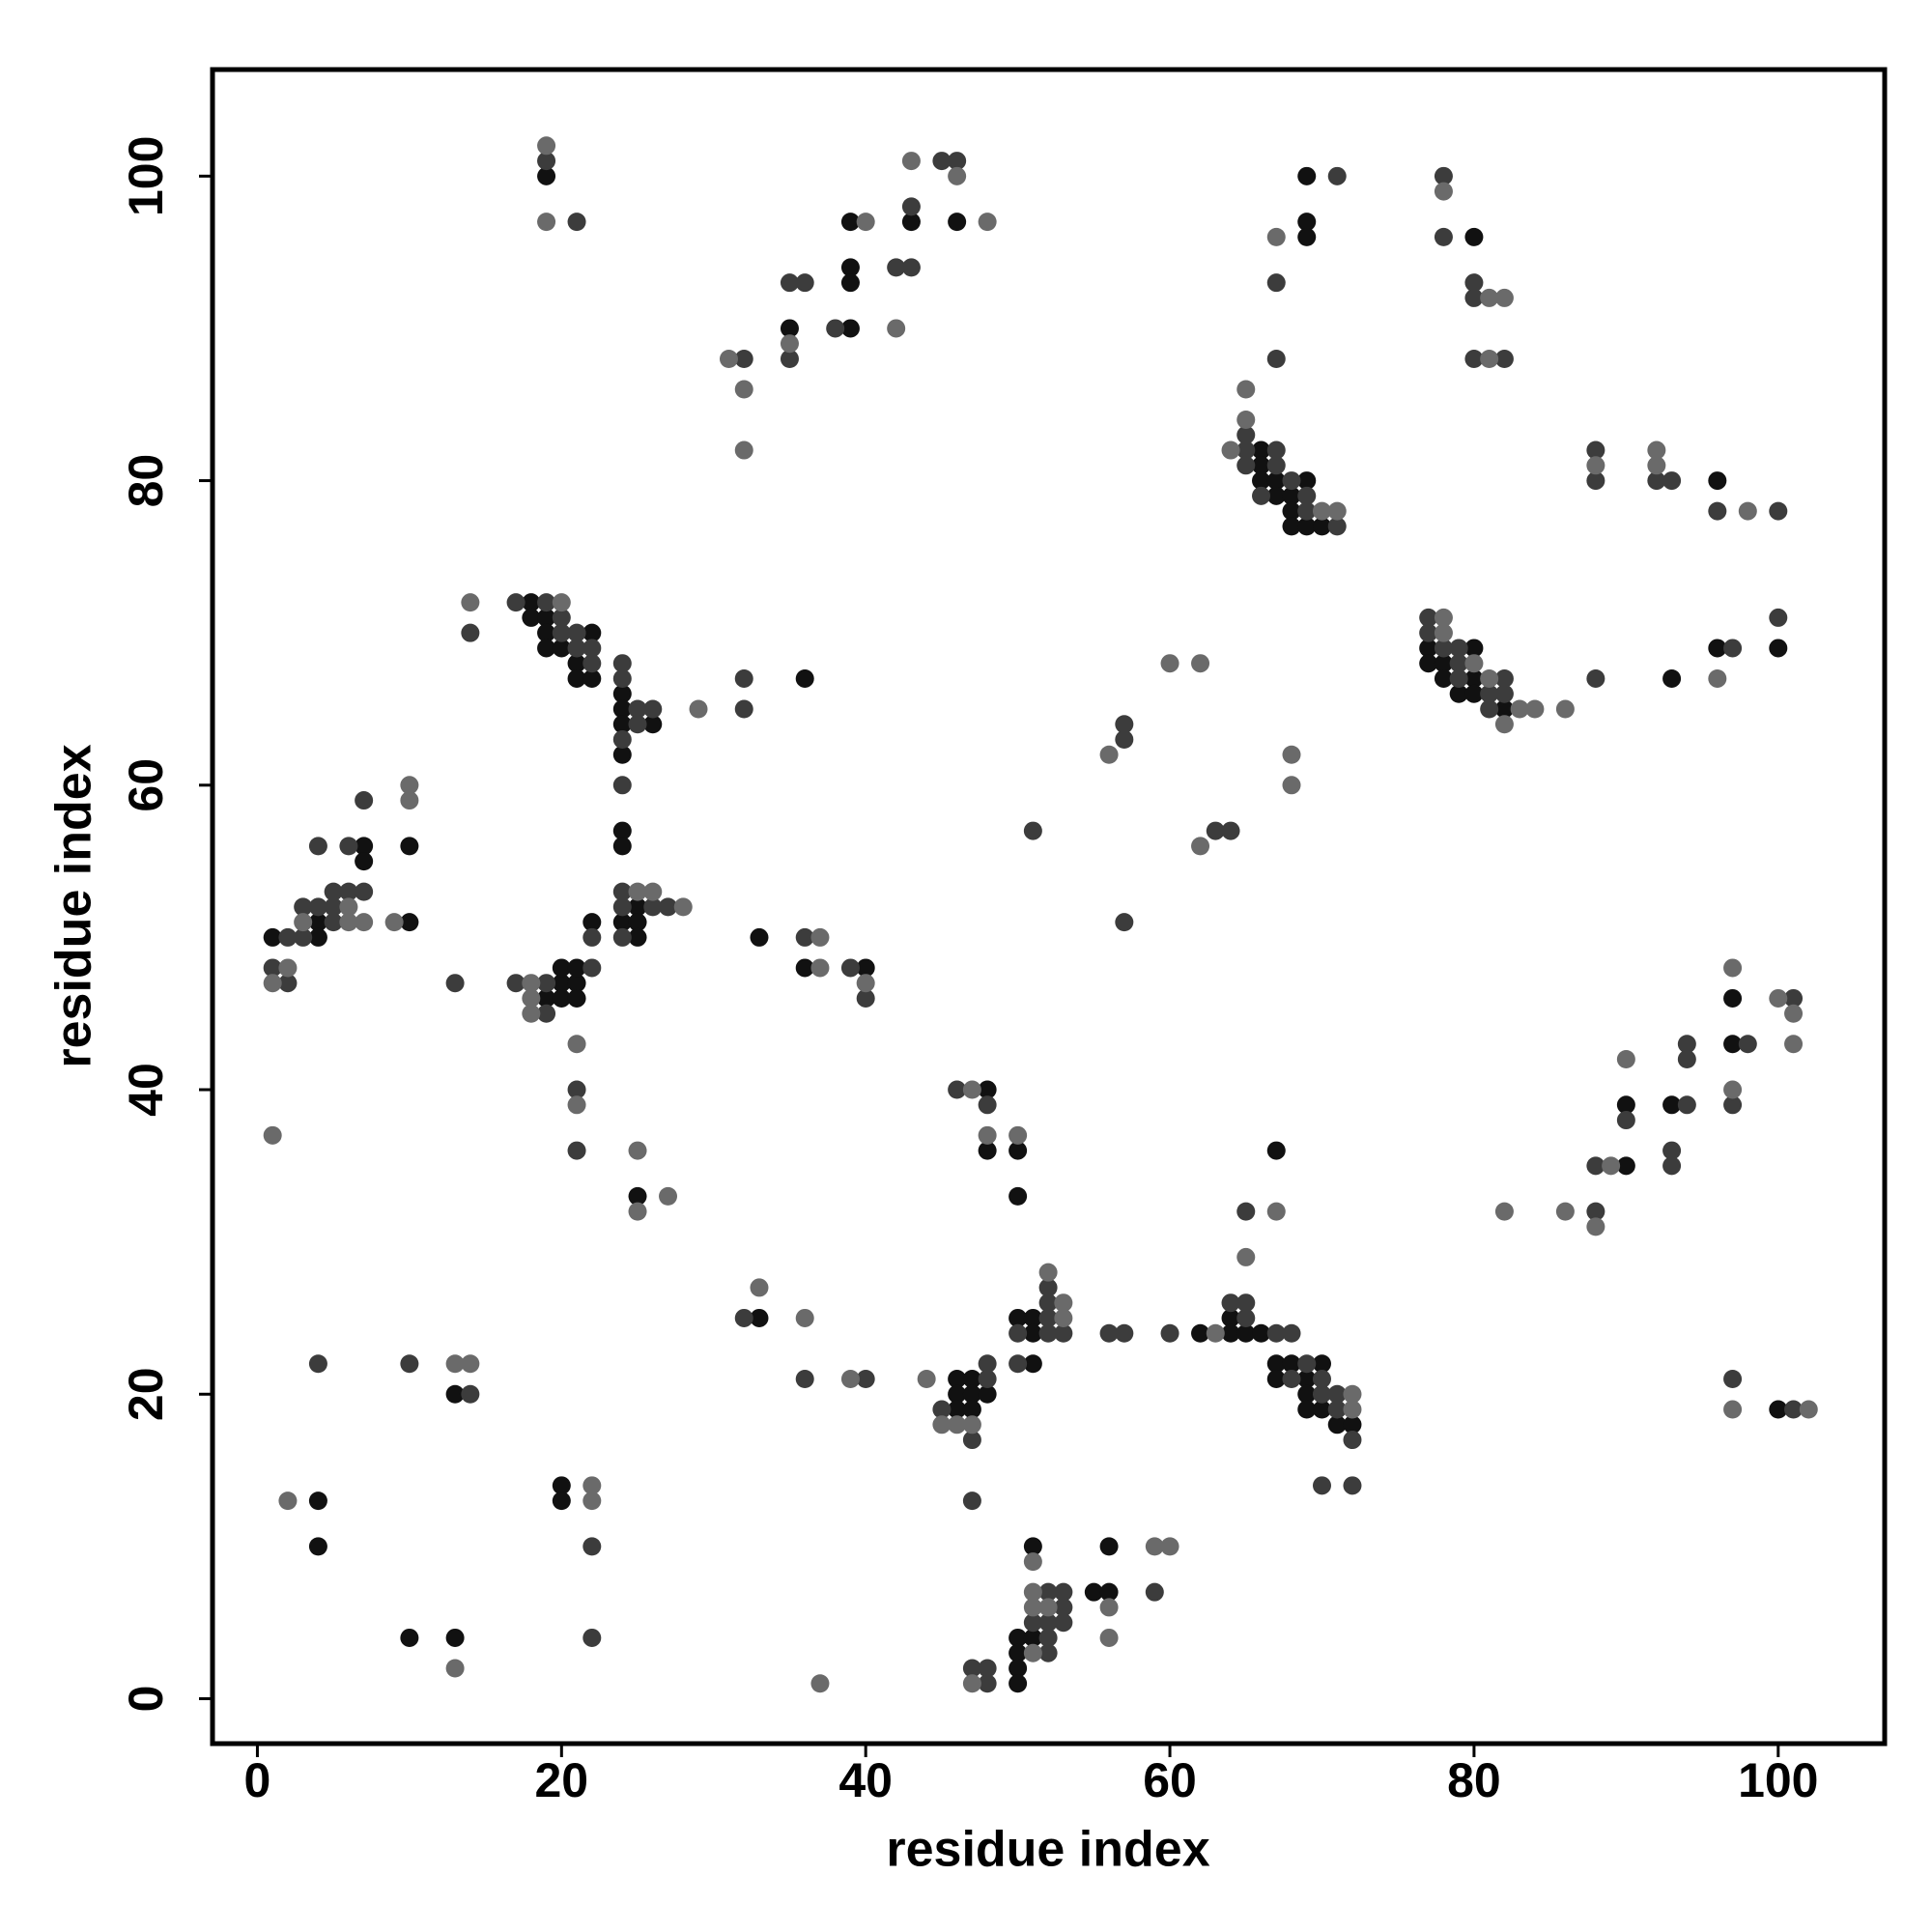 The height and width of the screenshot is (1932, 1932). I want to click on x-axis-title: residue index, so click(1047, 1850).